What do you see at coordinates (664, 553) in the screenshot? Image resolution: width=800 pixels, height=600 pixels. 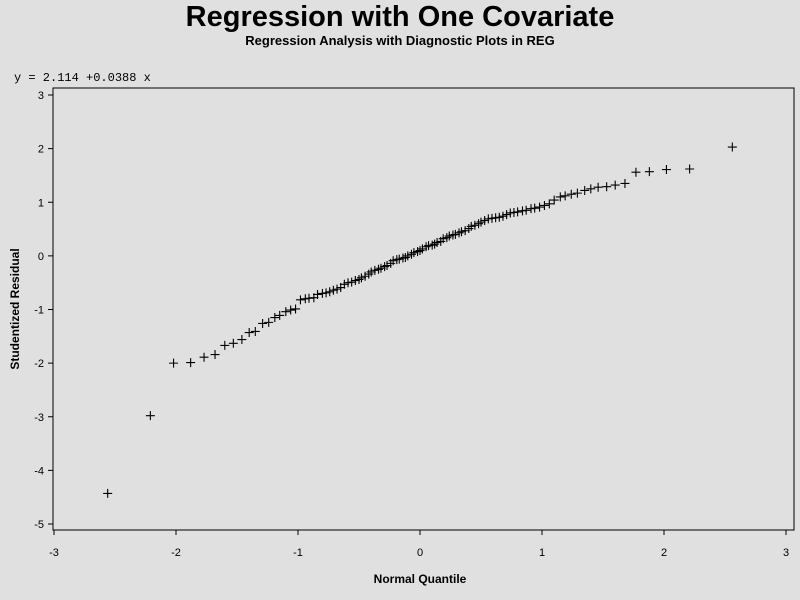 I see `x-tick-label: 2` at bounding box center [664, 553].